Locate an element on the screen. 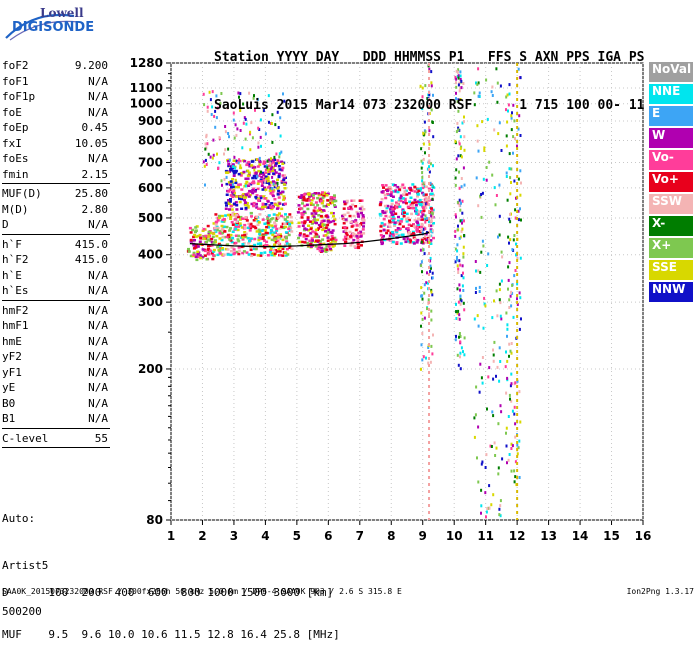 This screenshot has height=656, width=700. legend-item: SSW is located at coordinates (671, 204).